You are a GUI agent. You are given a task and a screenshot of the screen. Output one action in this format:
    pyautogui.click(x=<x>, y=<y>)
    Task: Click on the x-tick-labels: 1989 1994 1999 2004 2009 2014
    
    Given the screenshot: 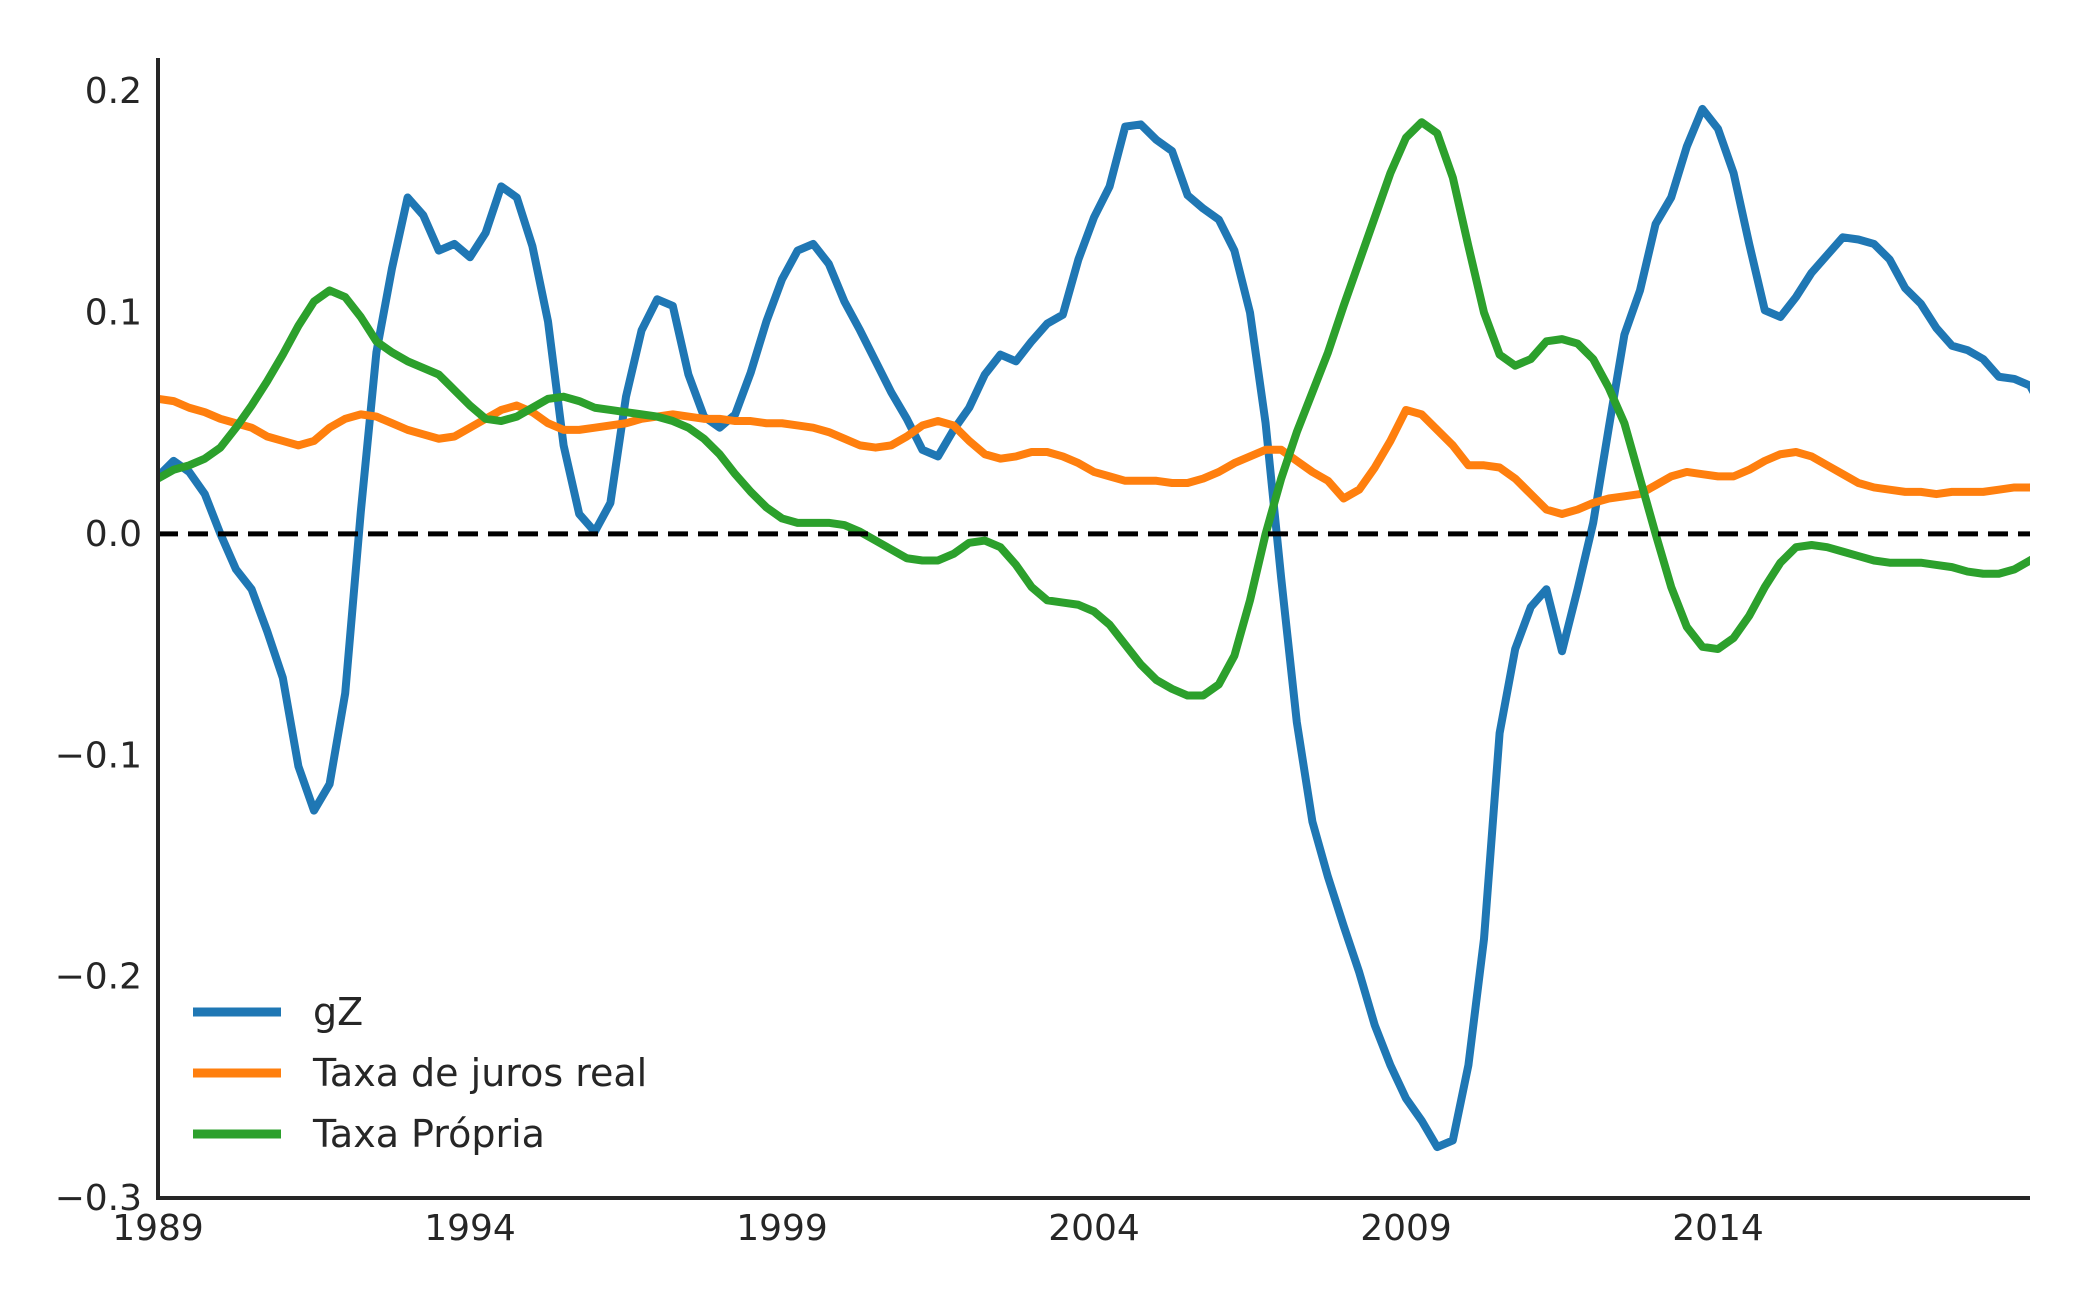 What is the action you would take?
    pyautogui.click(x=938, y=1228)
    